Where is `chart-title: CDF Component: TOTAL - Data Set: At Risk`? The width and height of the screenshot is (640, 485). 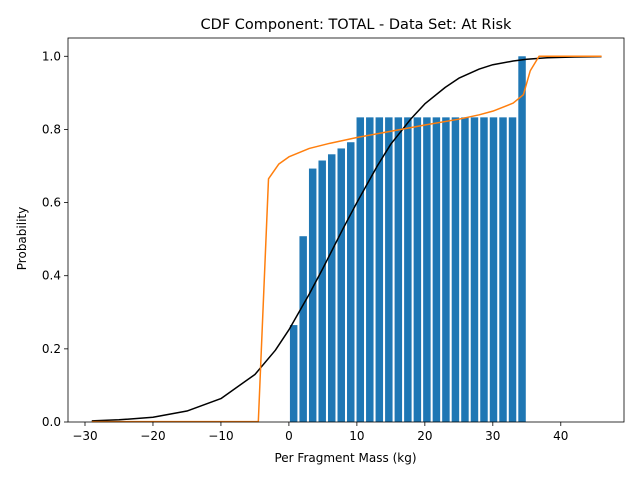
chart-title: CDF Component: TOTAL - Data Set: At Risk is located at coordinates (357, 25).